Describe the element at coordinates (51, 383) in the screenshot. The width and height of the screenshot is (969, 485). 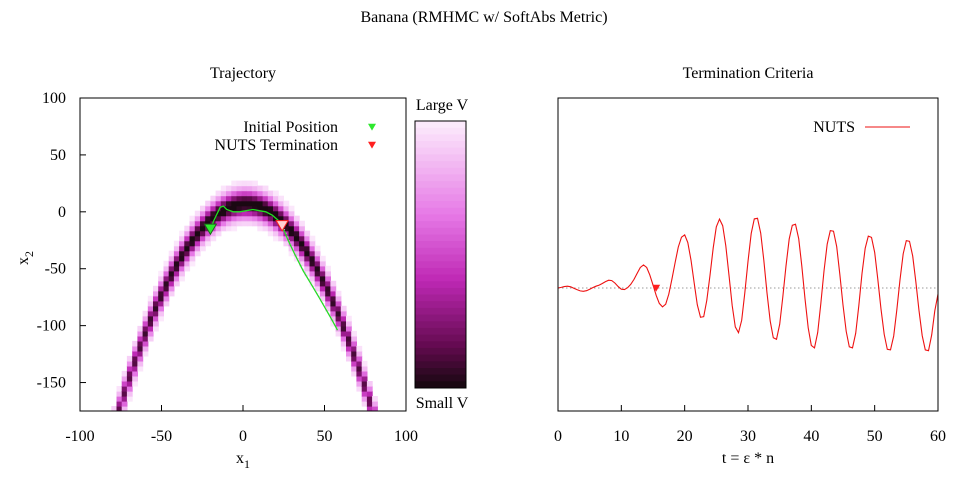
I see `y-tick-label: -150` at that location.